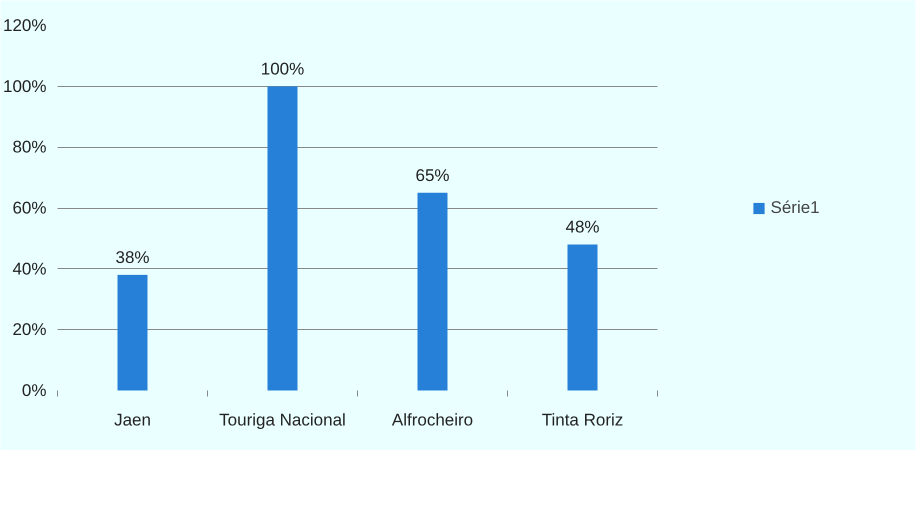 This screenshot has height=515, width=919. I want to click on data-label: 65%, so click(432, 175).